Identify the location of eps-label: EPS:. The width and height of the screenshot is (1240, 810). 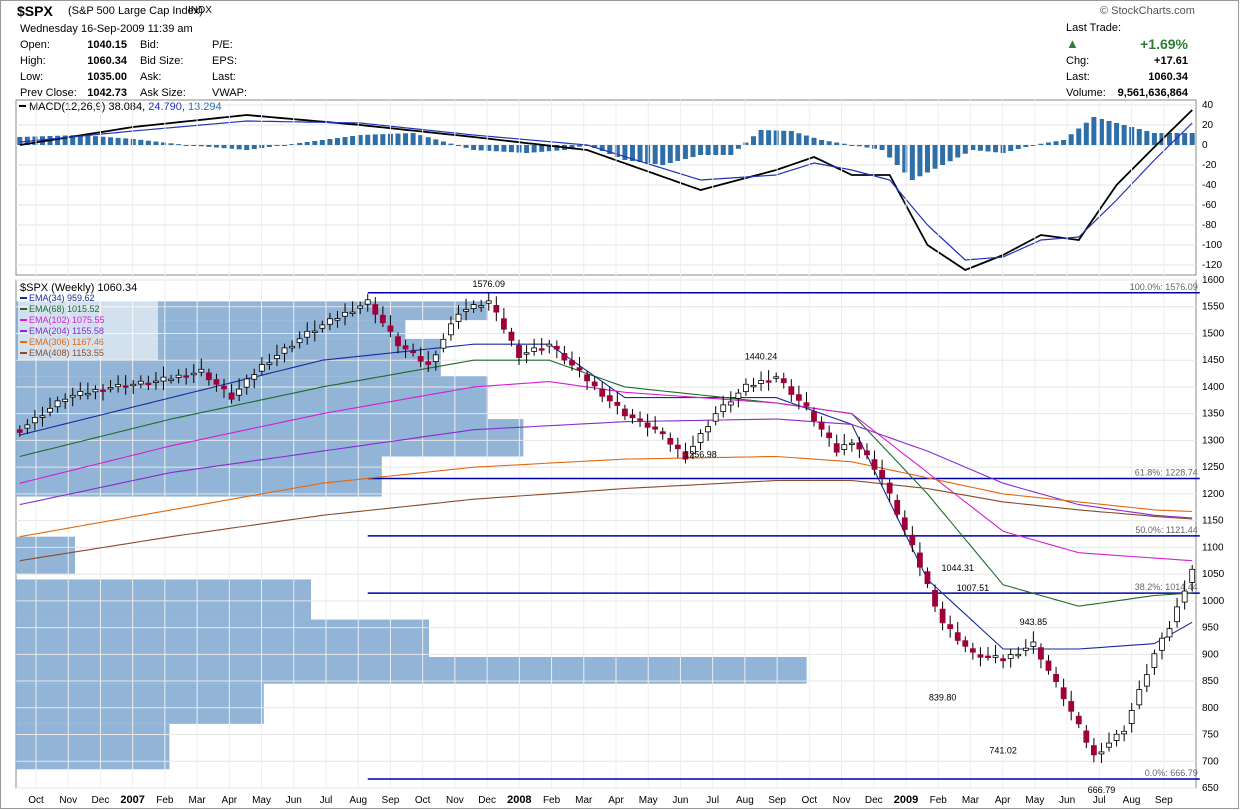
(225, 61).